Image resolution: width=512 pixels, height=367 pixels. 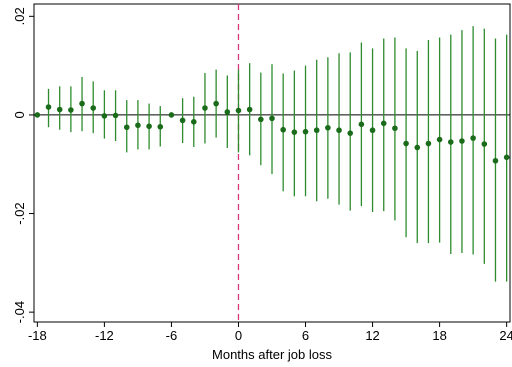 What do you see at coordinates (19, 312) in the screenshot?
I see `y-tick-label: -.04` at bounding box center [19, 312].